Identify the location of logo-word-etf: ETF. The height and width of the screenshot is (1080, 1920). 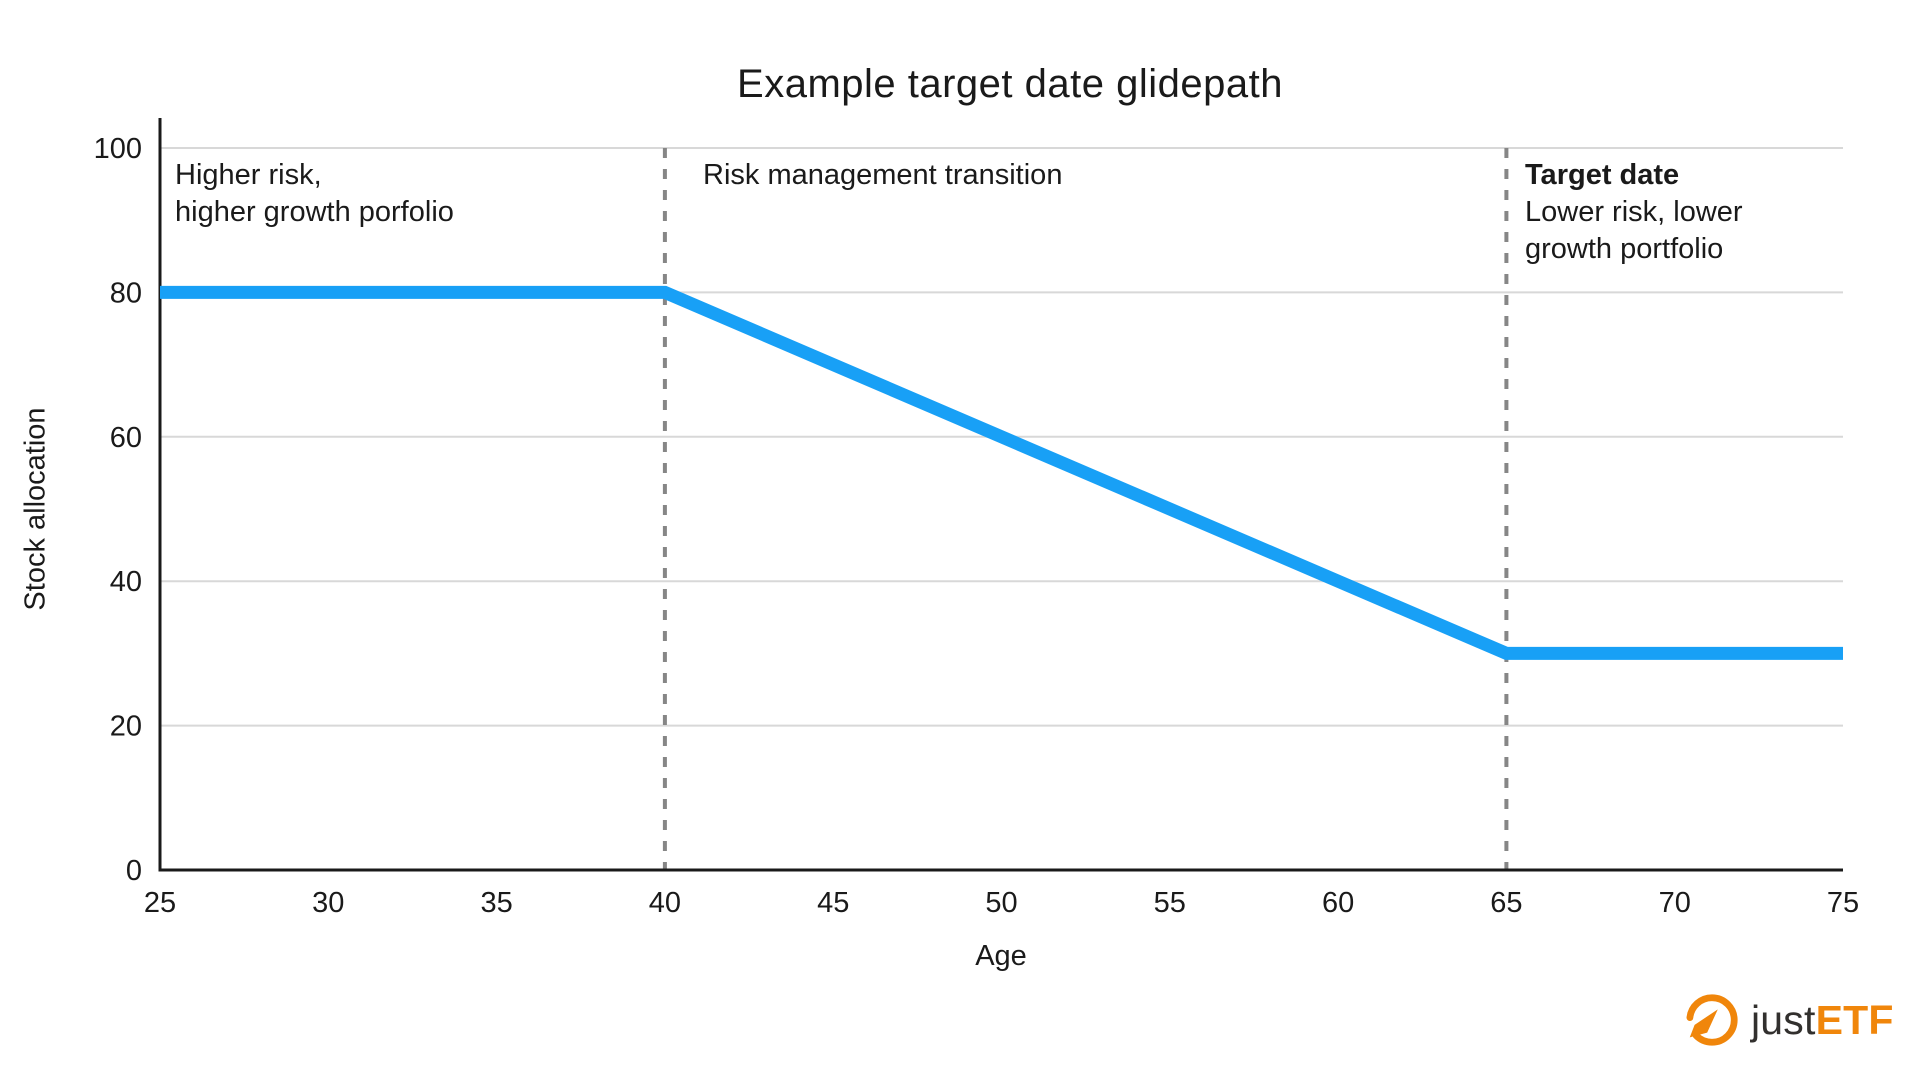
(1854, 1019).